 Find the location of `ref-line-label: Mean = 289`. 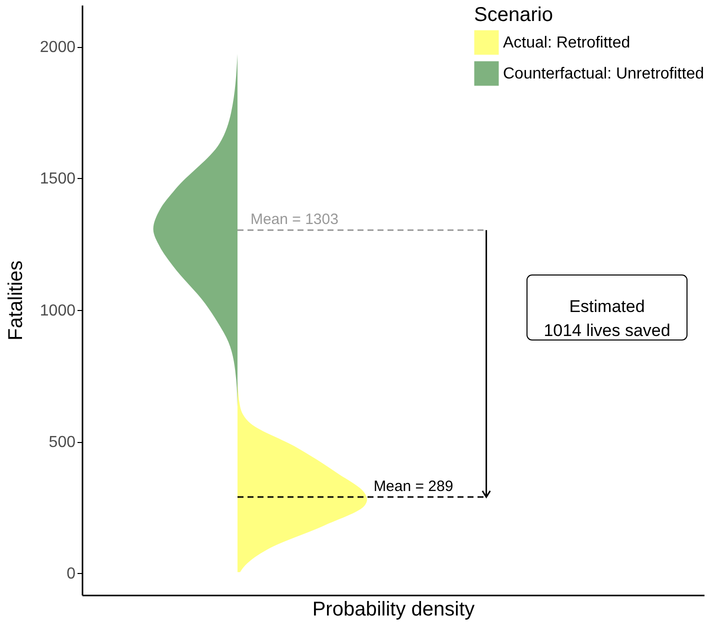

ref-line-label: Mean = 289 is located at coordinates (414, 487).